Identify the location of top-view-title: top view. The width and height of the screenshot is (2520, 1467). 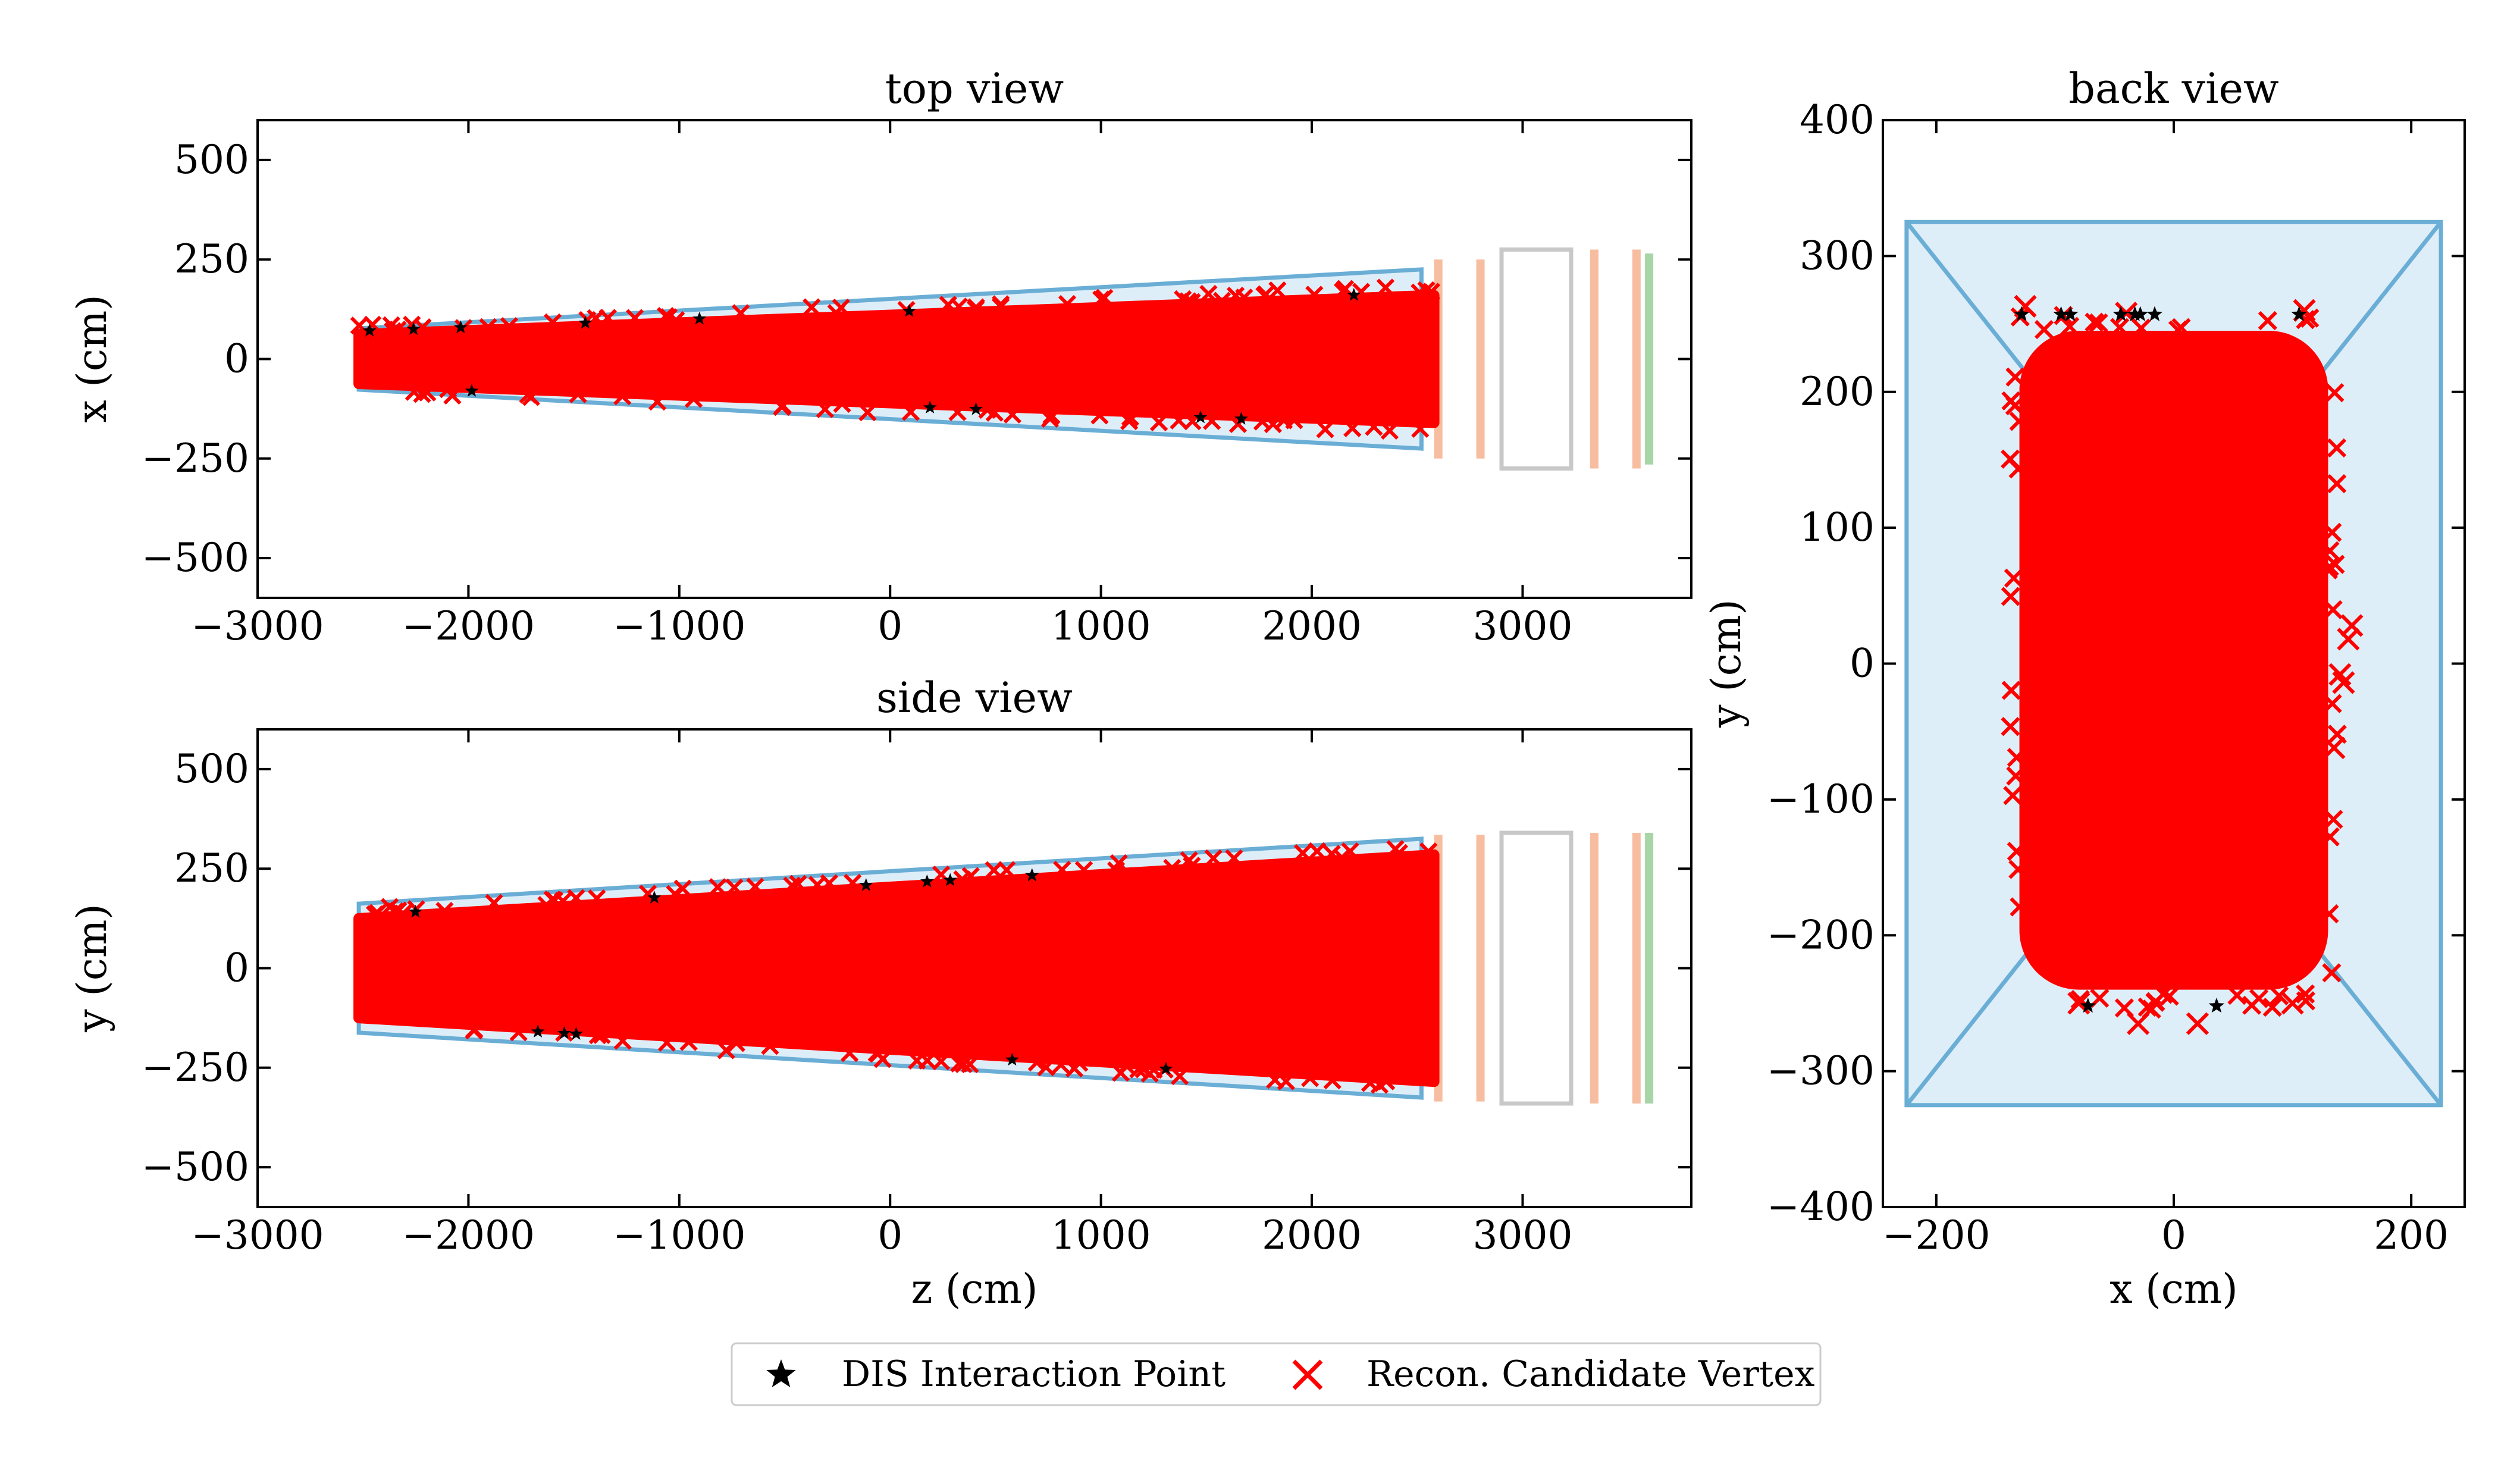
(974, 88).